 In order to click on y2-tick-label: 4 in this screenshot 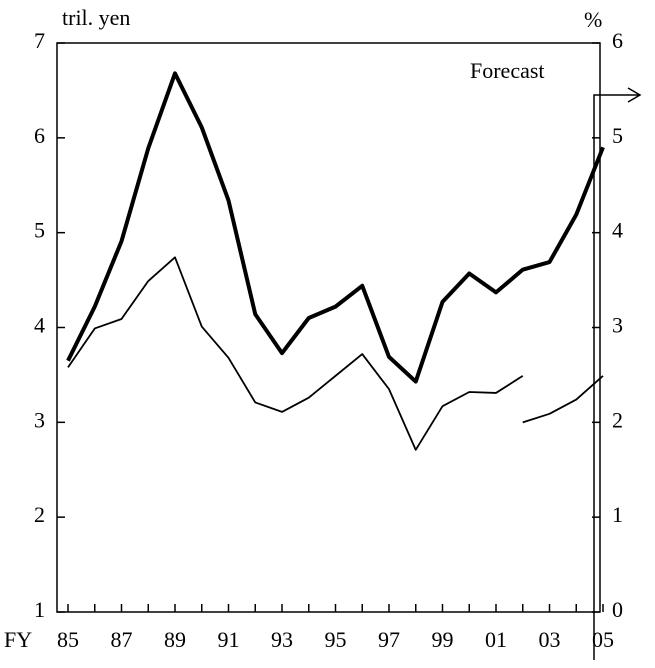, I will do `click(617, 230)`.